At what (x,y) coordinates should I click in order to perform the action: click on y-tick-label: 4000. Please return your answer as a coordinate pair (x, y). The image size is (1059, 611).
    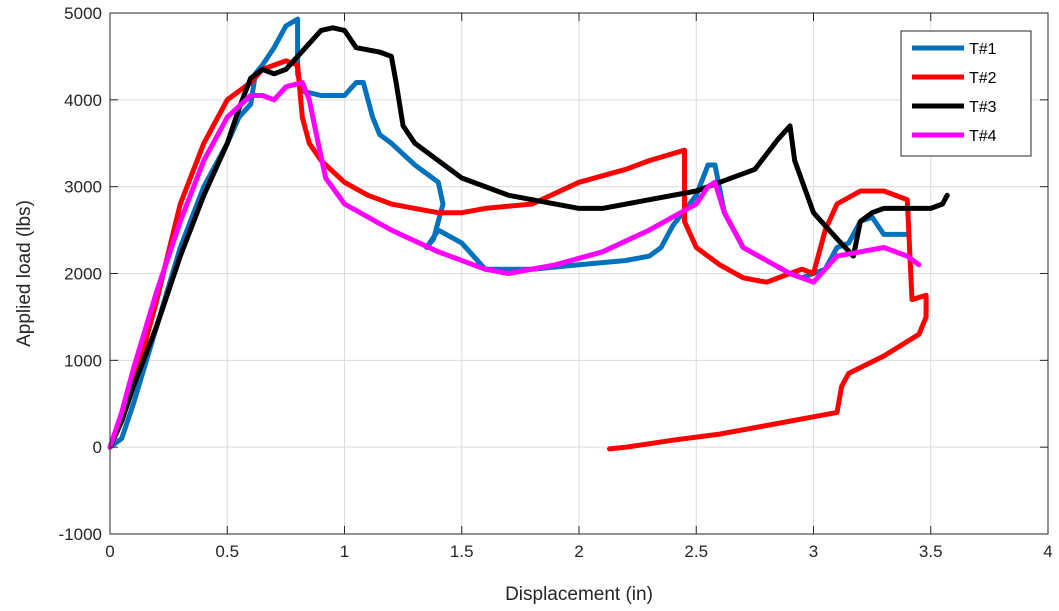
    Looking at the image, I should click on (83, 100).